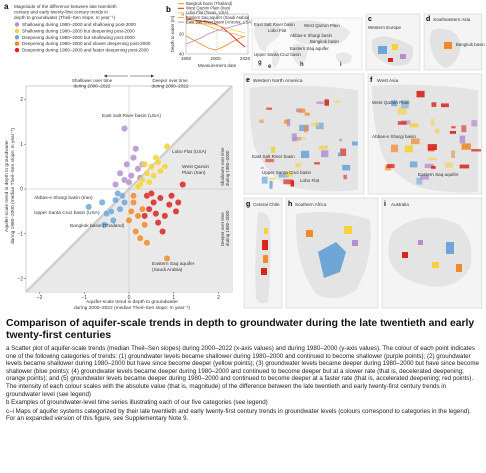 This screenshot has width=486, height=473. I want to click on annotation-upper-santa-cruz: Upper Santa Cruz basin (USA), so click(67, 213).